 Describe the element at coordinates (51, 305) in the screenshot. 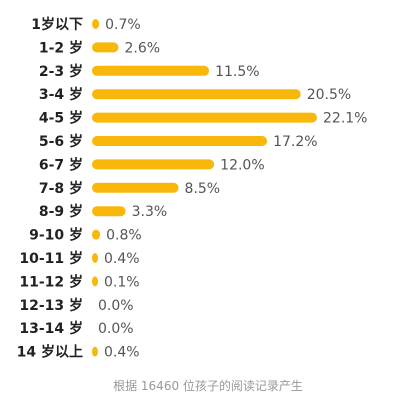

I see `category-label: 12-13 岁` at that location.